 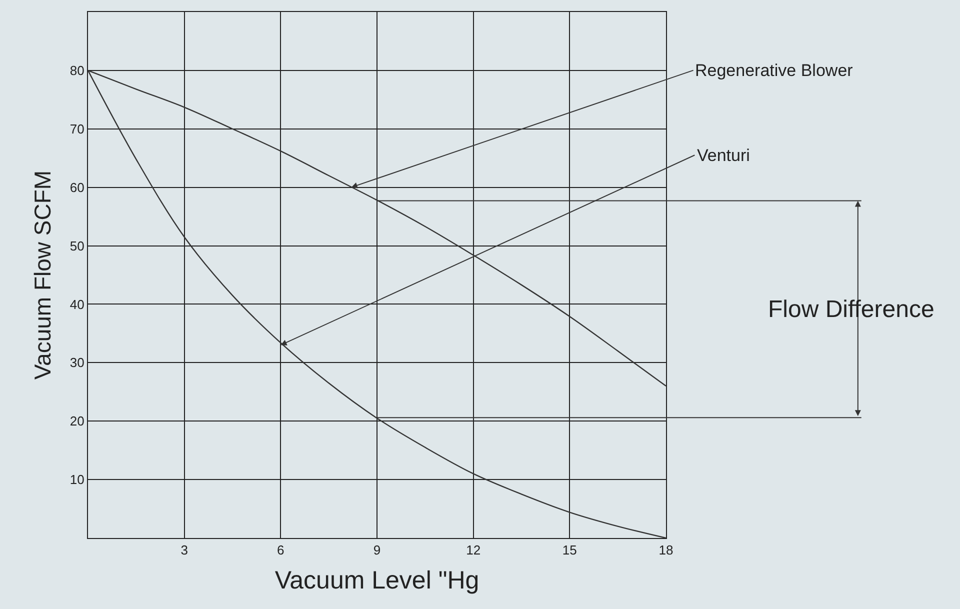 What do you see at coordinates (77, 187) in the screenshot?
I see `y-tick-label: 60` at bounding box center [77, 187].